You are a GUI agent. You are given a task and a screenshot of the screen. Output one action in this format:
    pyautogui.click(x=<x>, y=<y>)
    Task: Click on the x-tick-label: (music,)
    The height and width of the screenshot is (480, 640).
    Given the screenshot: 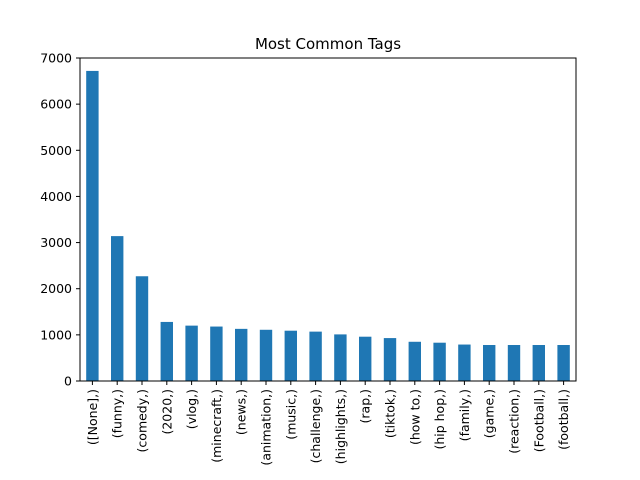 What is the action you would take?
    pyautogui.click(x=290, y=414)
    